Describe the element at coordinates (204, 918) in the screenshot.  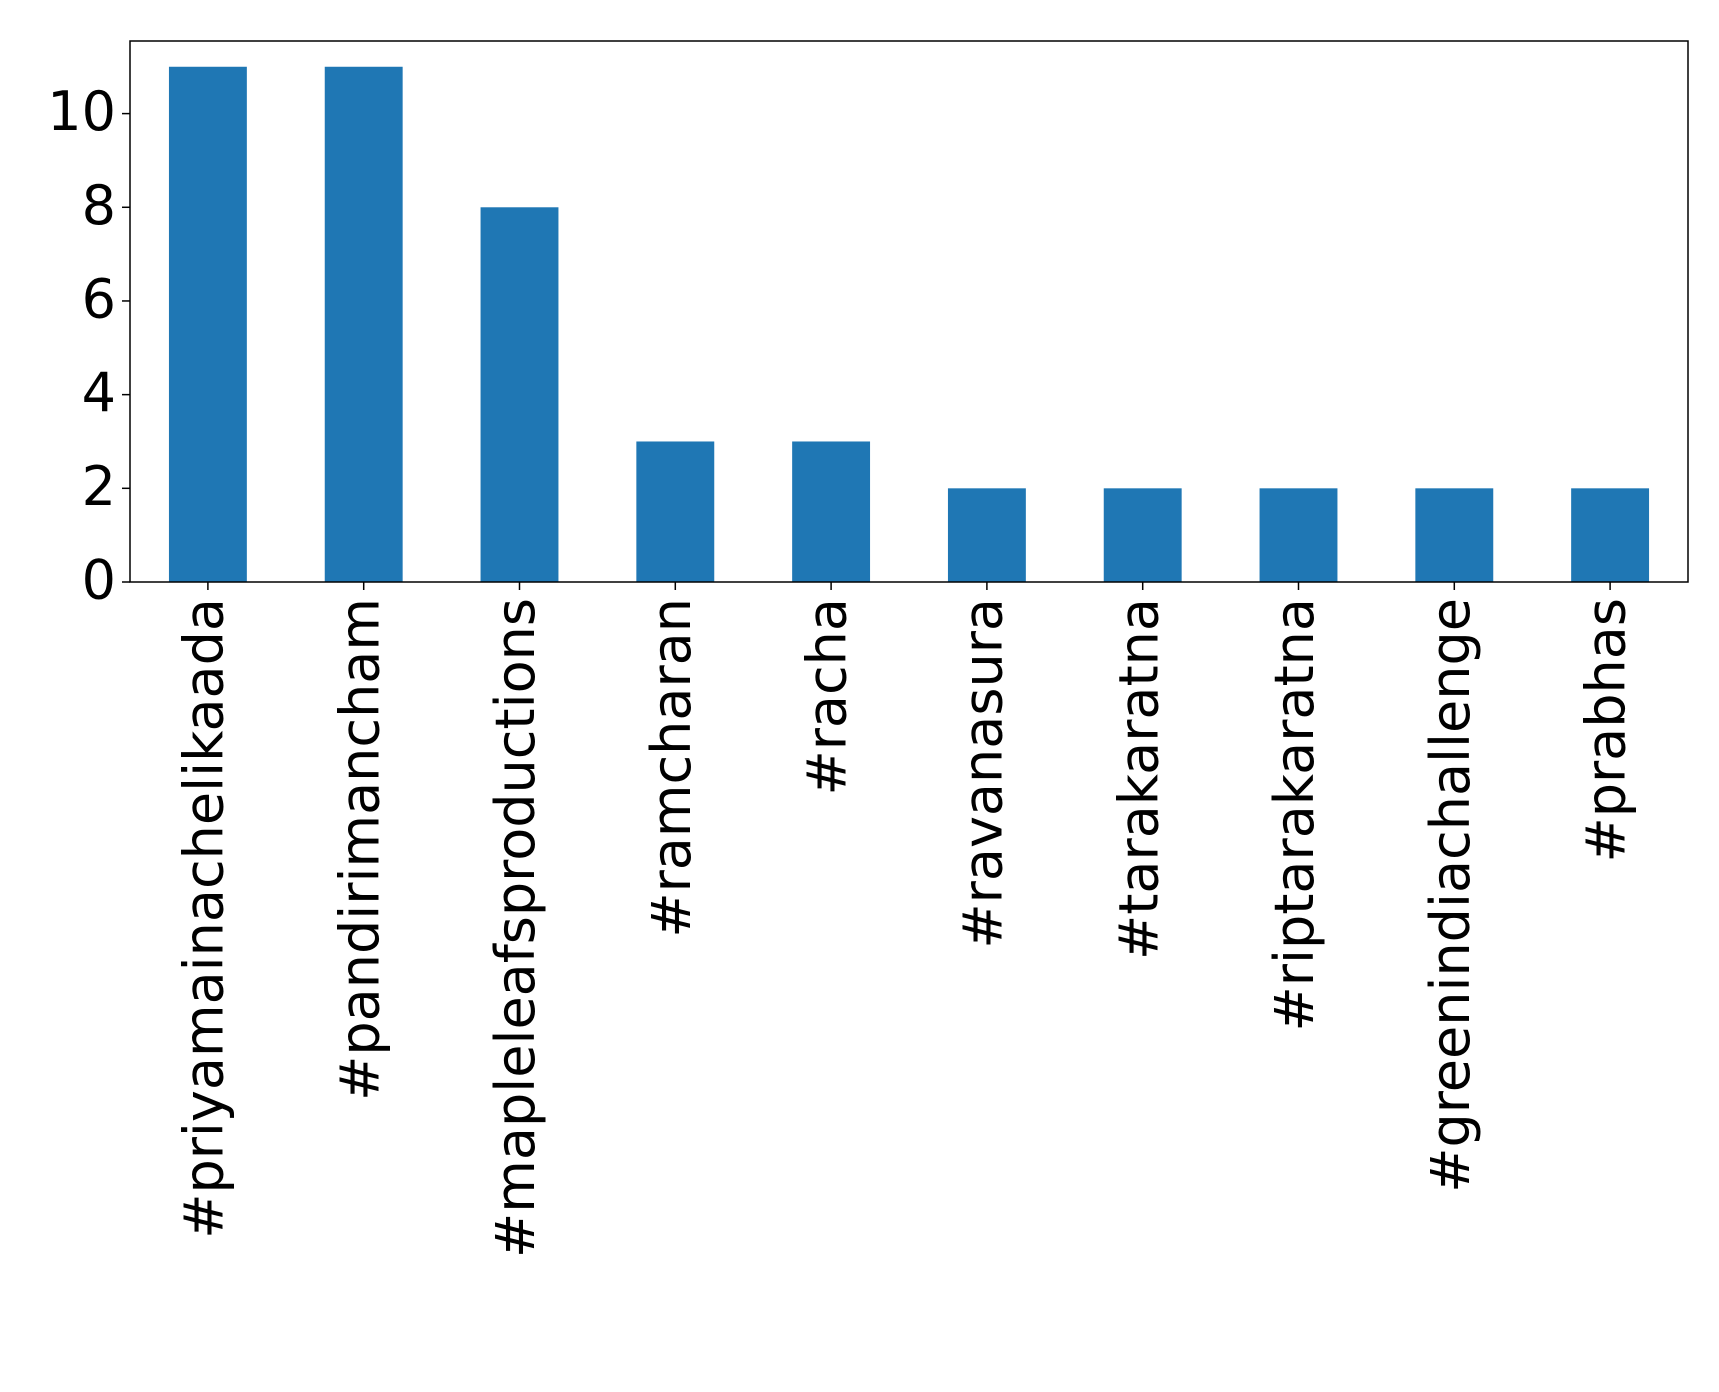
I see `x-tick-label: #priyamainachelikaada` at that location.